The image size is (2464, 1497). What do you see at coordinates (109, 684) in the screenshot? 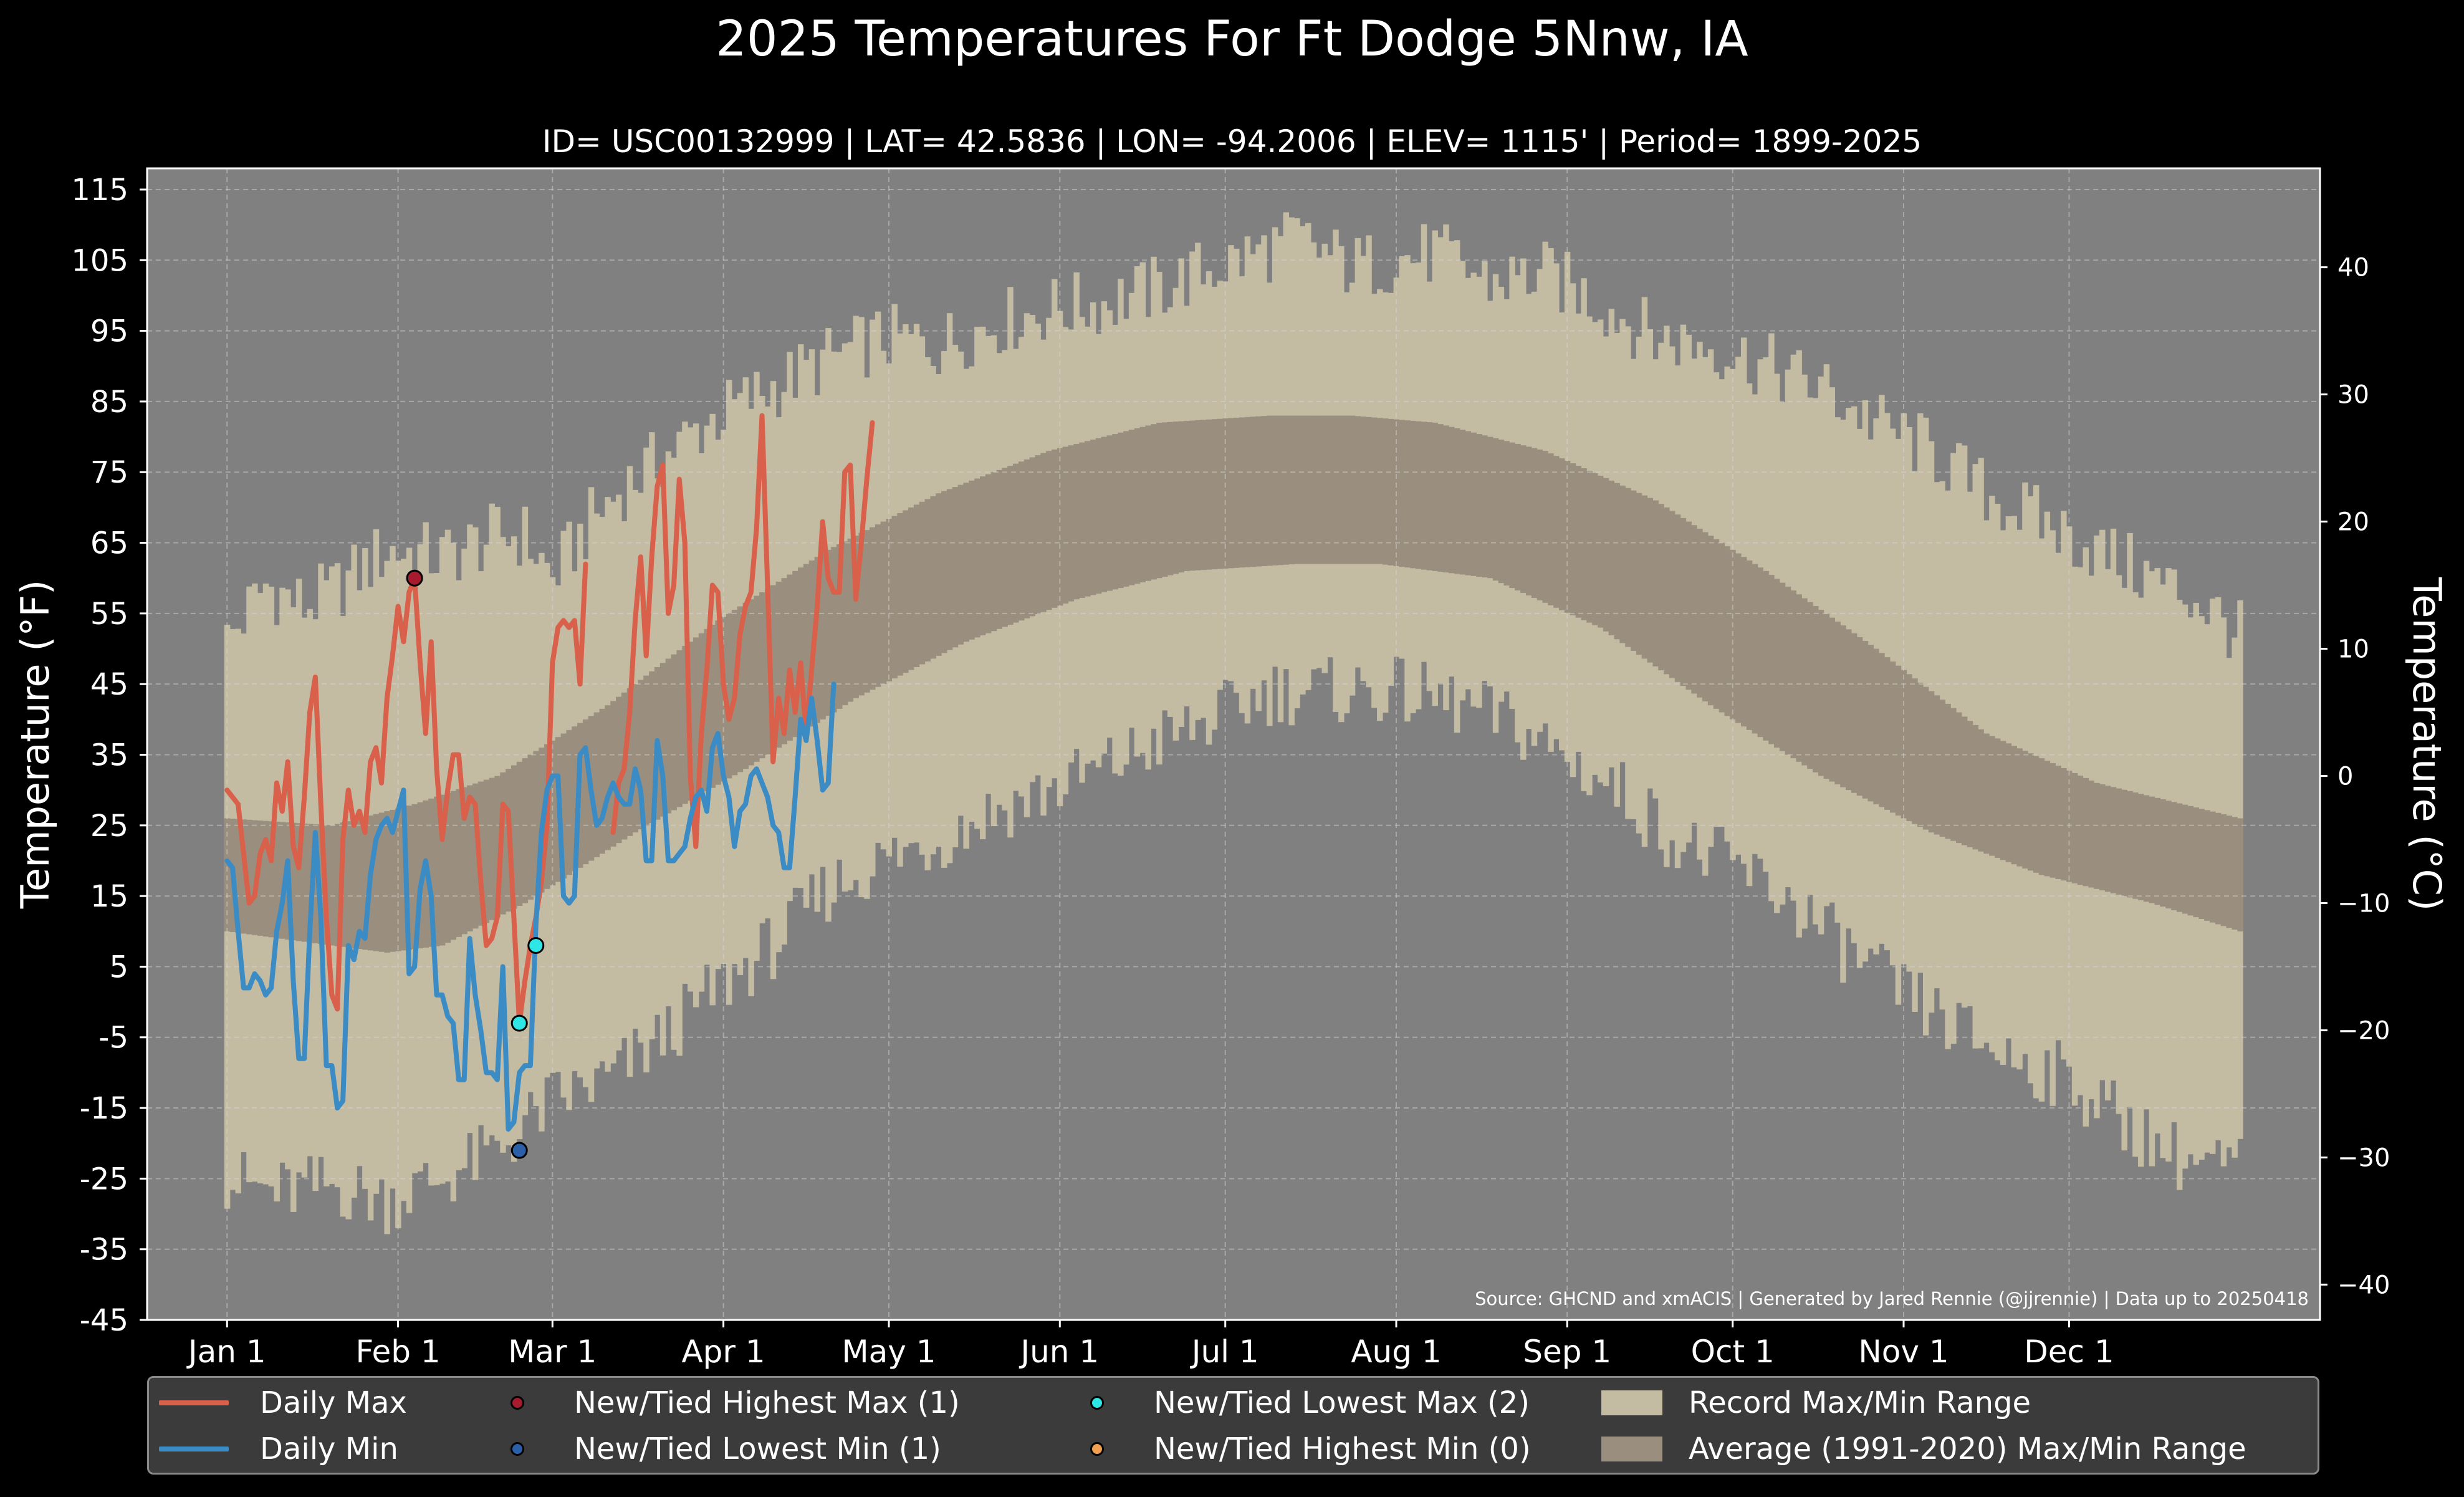
I see `y-tick-label: 45` at bounding box center [109, 684].